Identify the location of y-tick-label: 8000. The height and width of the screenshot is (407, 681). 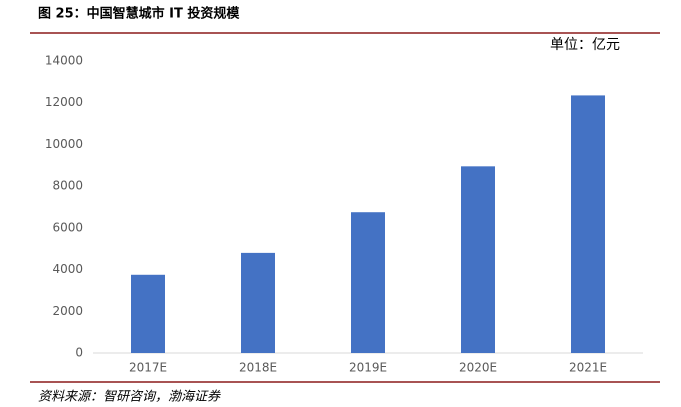
(67, 186).